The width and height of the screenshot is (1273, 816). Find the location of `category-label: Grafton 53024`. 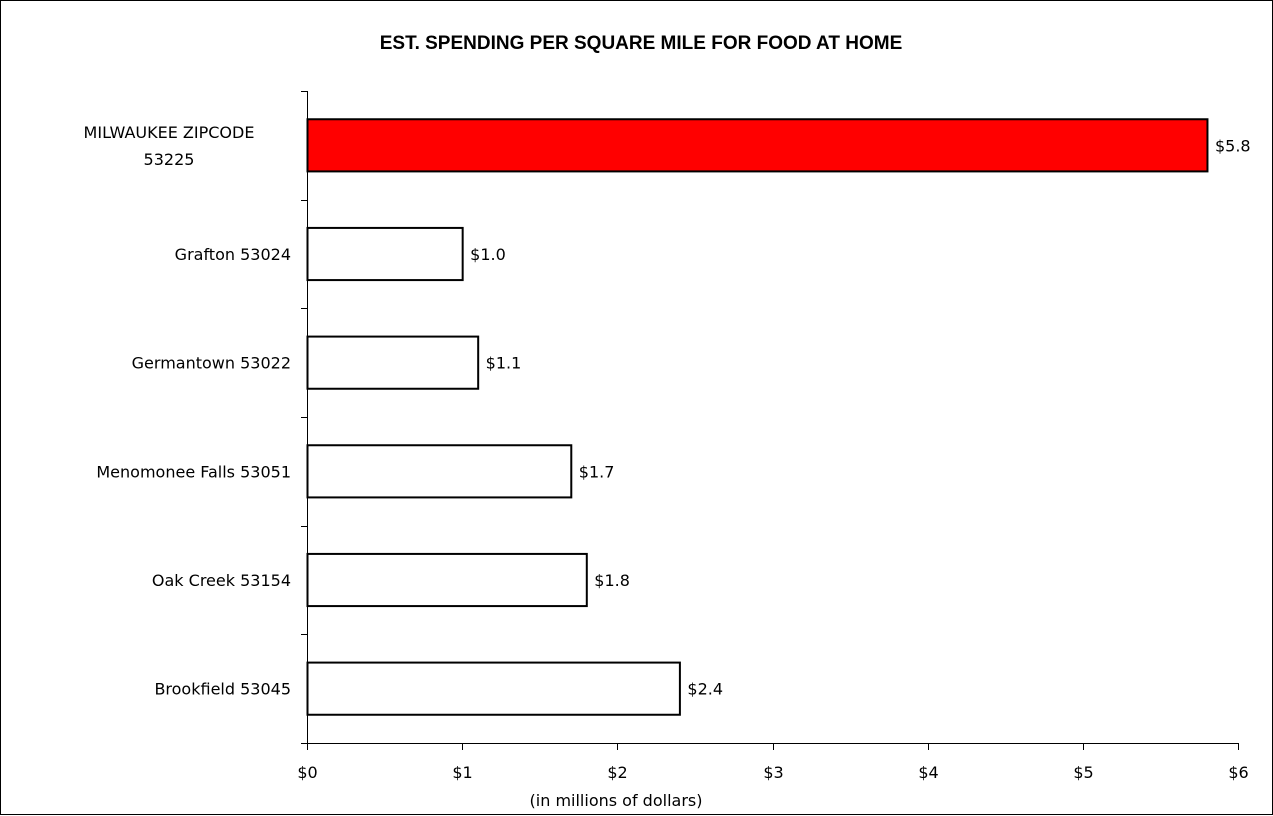

category-label: Grafton 53024 is located at coordinates (233, 254).